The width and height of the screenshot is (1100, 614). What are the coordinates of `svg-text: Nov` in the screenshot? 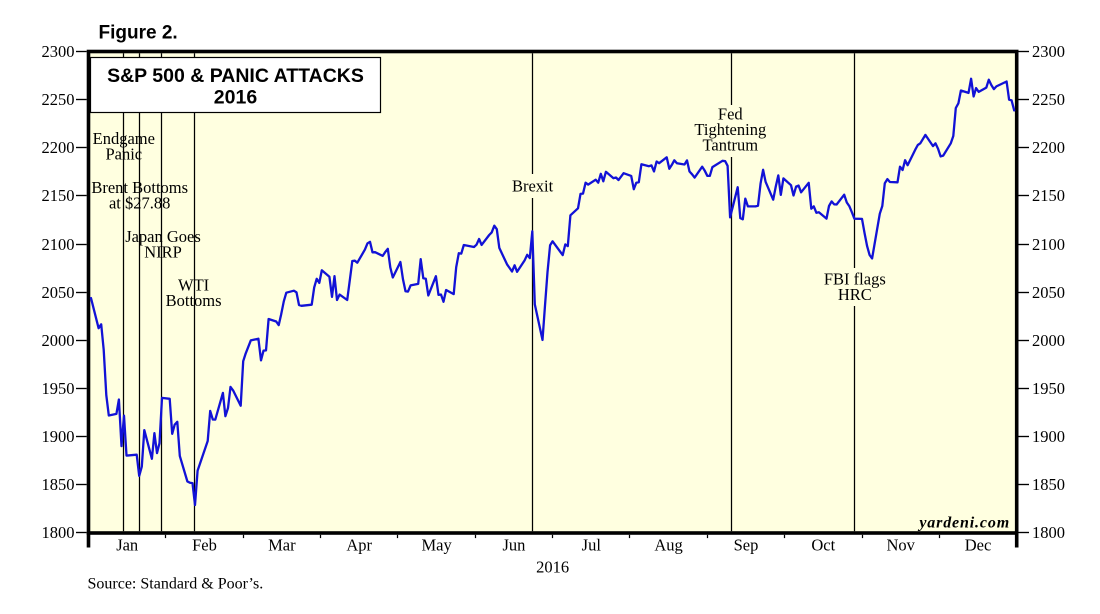 It's located at (900, 545).